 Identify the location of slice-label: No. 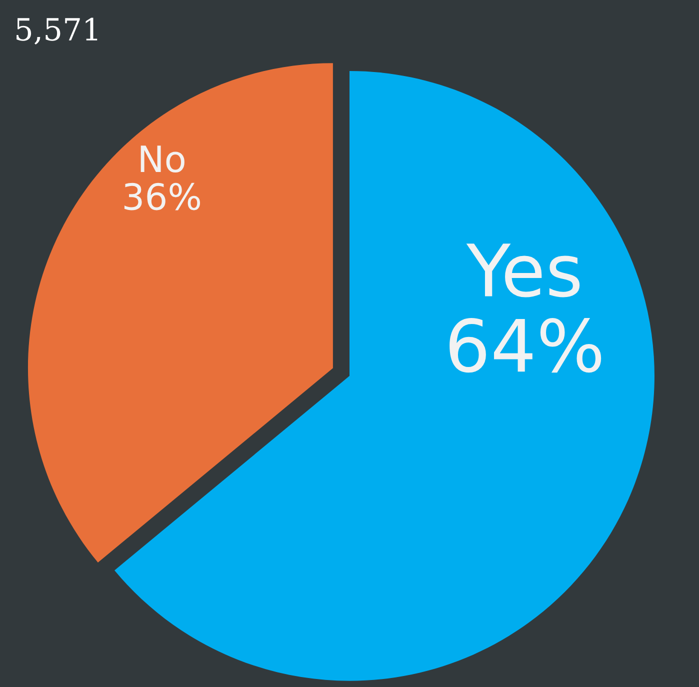
(162, 159).